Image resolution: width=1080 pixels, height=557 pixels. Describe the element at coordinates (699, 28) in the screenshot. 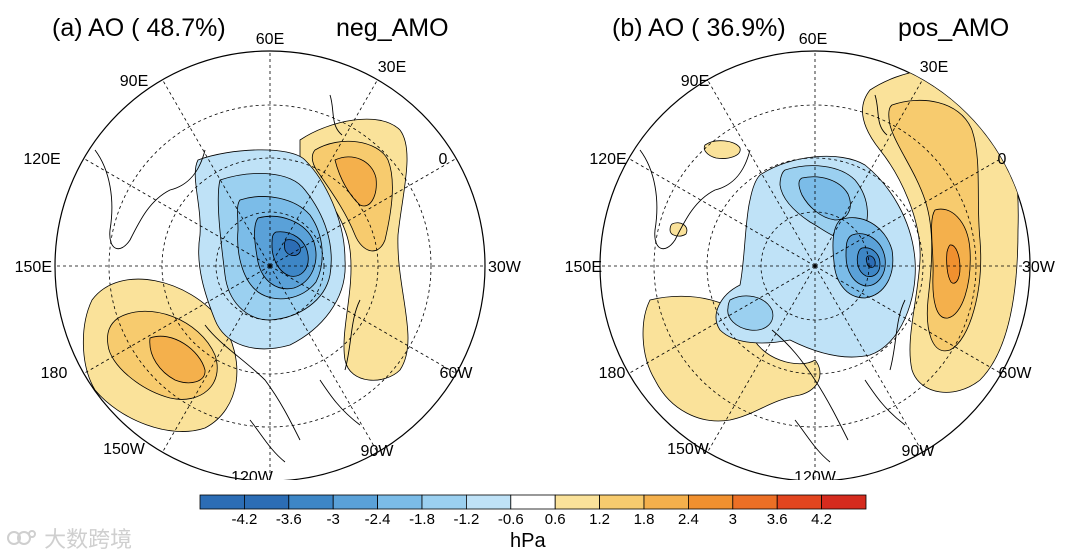

I see `panel-b-title: (b) AO ( 36.9%)` at that location.